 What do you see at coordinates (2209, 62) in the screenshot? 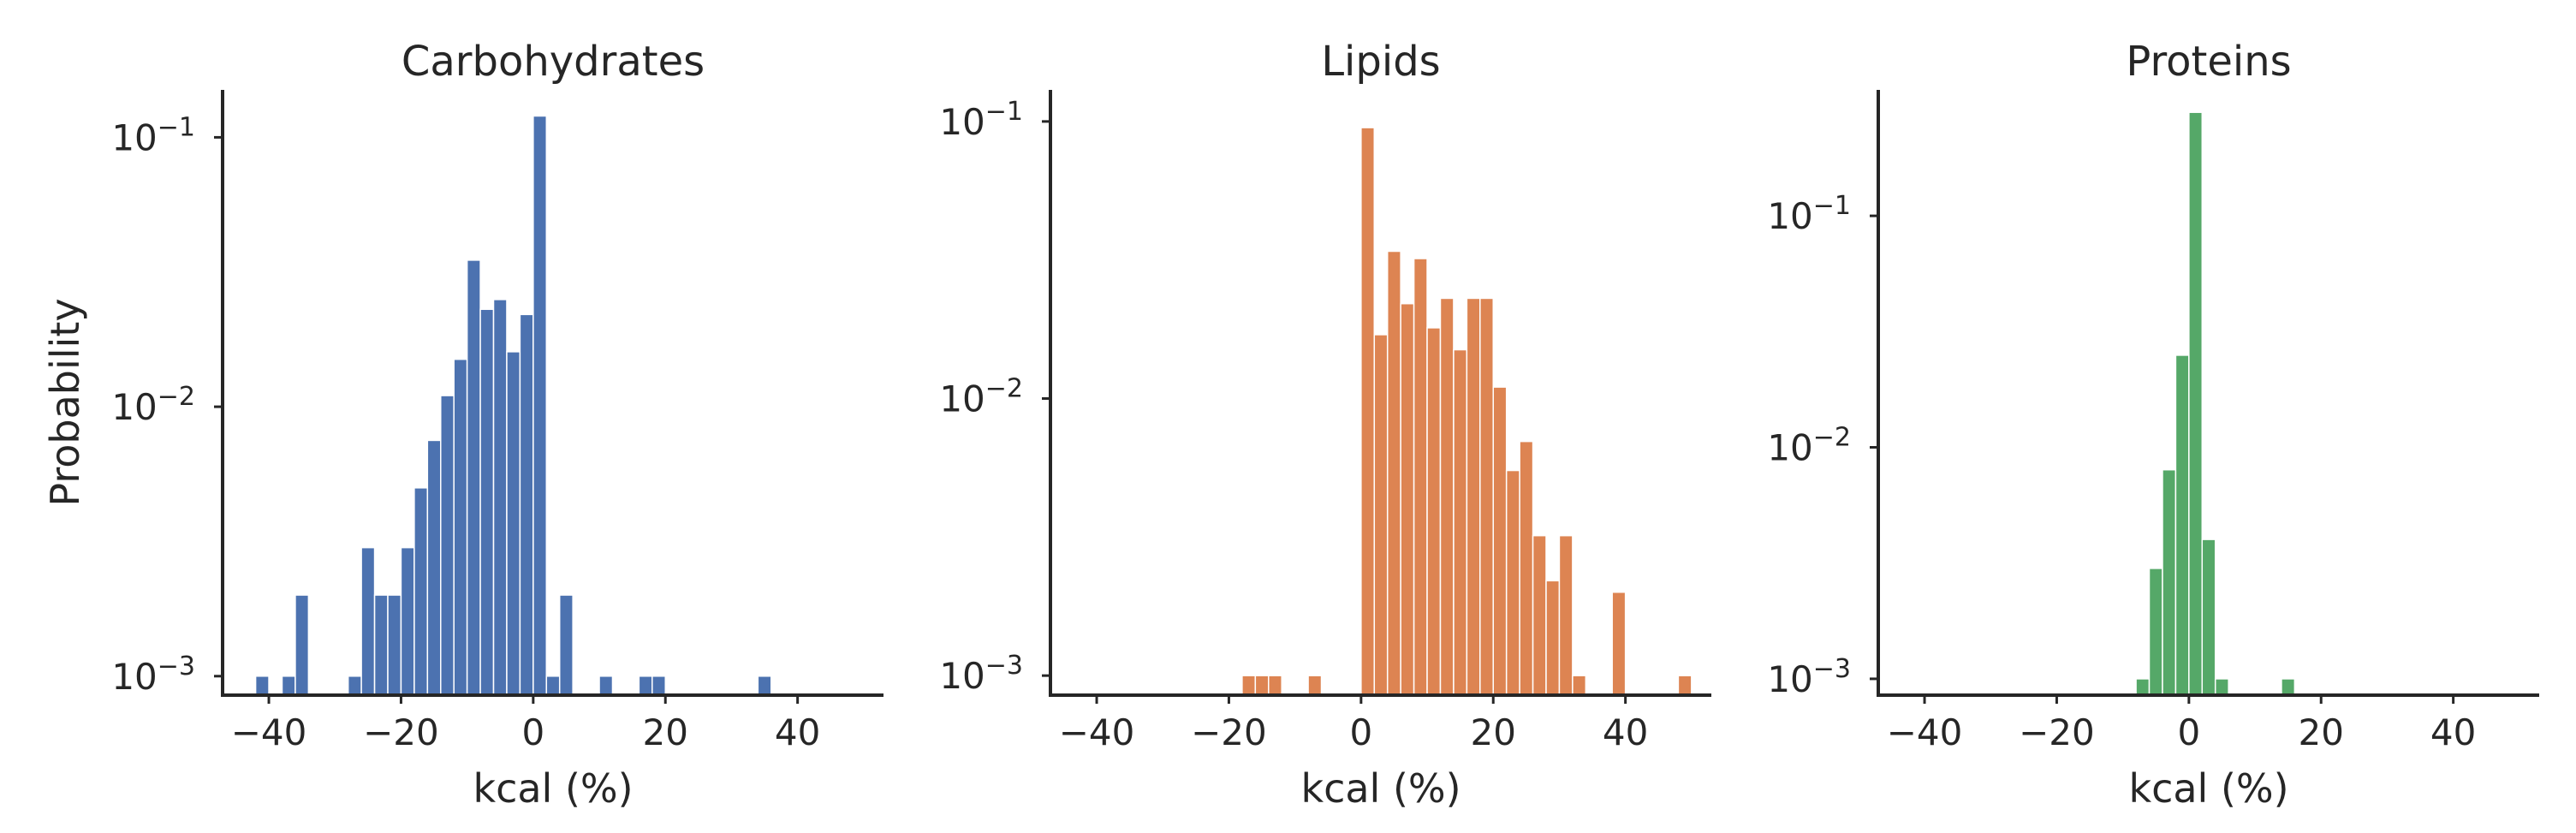
I see `panel-title: Proteins` at bounding box center [2209, 62].